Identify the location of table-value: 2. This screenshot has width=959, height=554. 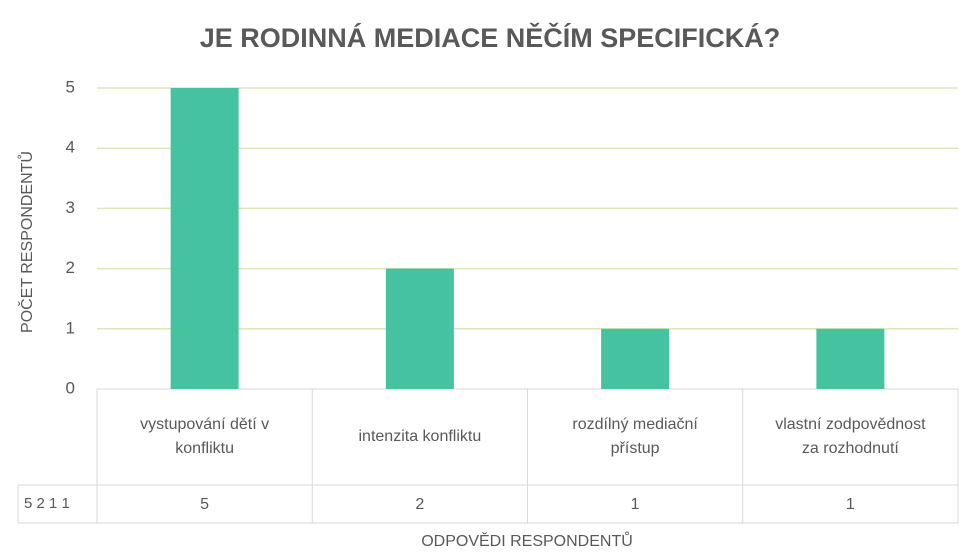
(419, 504).